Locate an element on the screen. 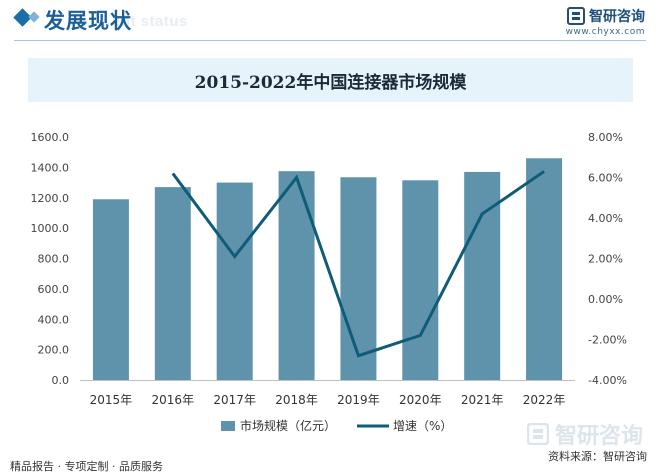 This screenshot has height=476, width=661. page-header: ent status 发展现状 智研咨询 www.chyxx.com is located at coordinates (330, 22).